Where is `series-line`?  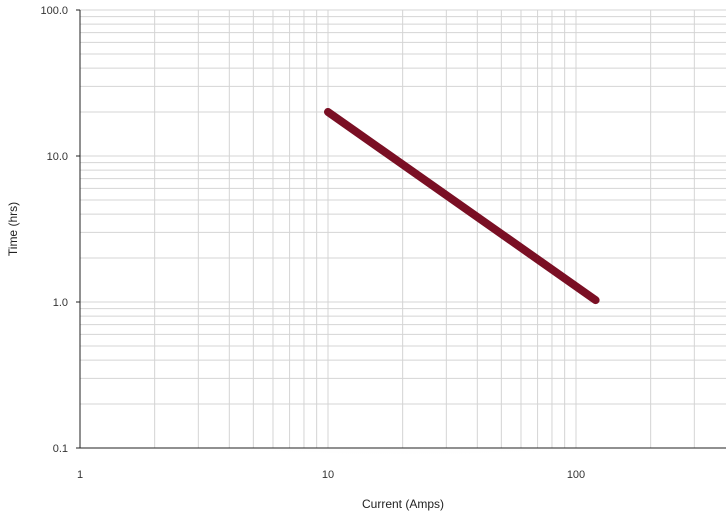
series-line is located at coordinates (462, 206).